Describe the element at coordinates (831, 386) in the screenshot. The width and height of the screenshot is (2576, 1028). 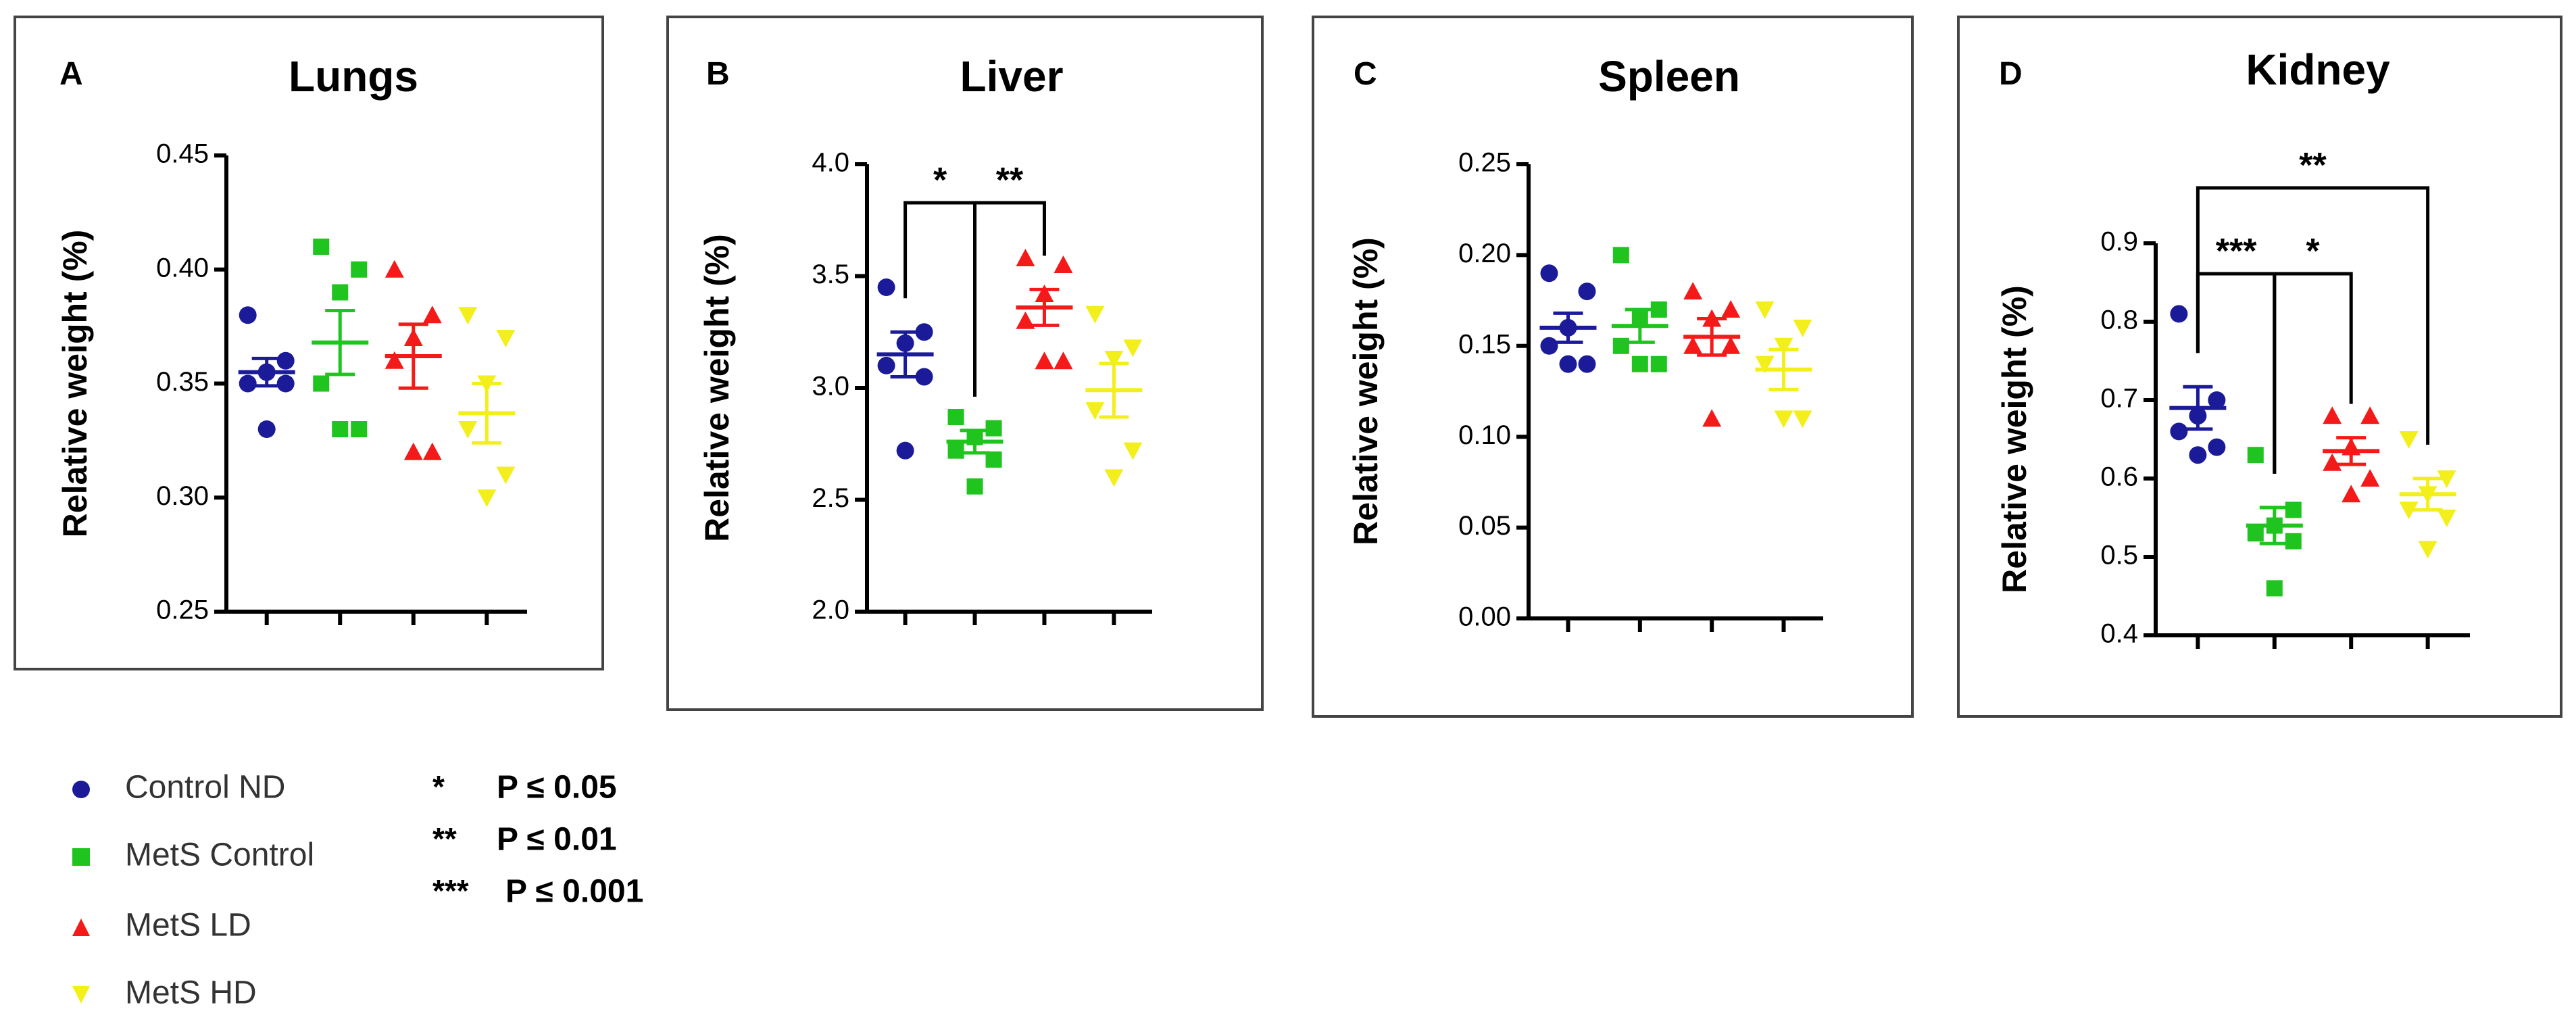
I see `y-tick-label: 3.0` at that location.